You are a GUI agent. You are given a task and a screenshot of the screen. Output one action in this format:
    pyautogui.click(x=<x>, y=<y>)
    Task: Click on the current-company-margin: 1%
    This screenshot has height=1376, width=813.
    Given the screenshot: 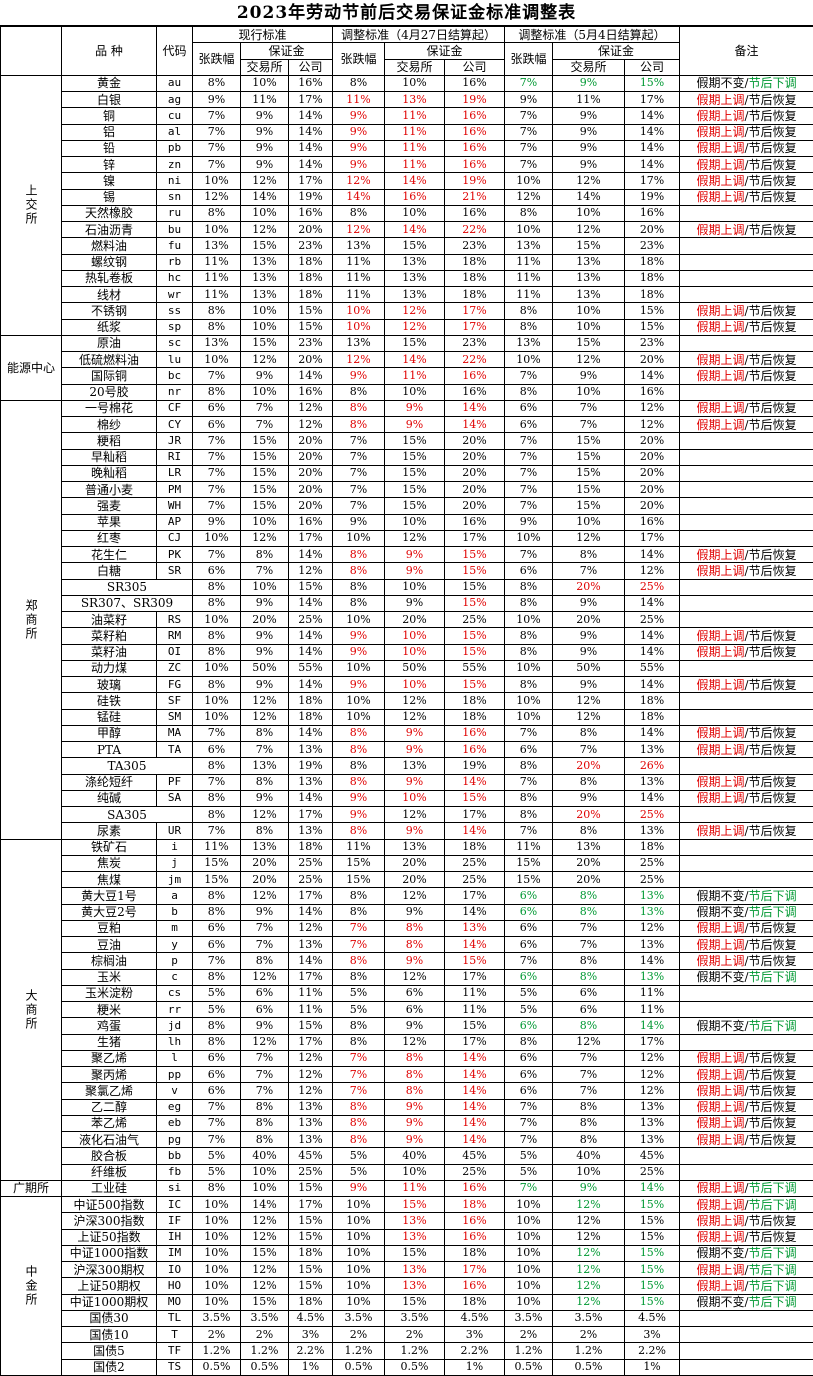 What is the action you would take?
    pyautogui.click(x=311, y=1367)
    